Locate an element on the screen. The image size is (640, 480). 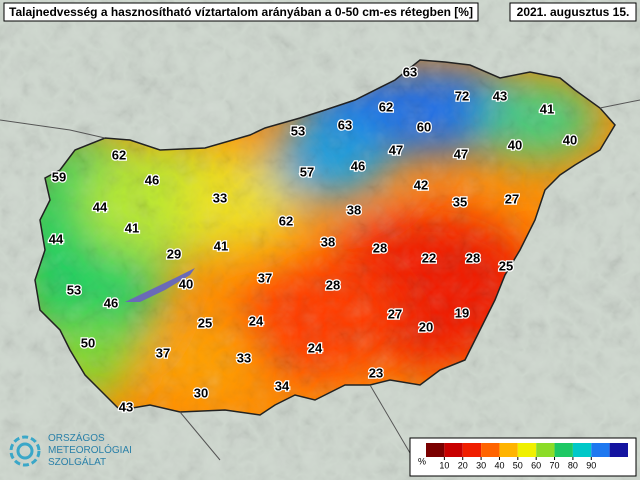
date: 2021. augusztus 15. is located at coordinates (573, 12).